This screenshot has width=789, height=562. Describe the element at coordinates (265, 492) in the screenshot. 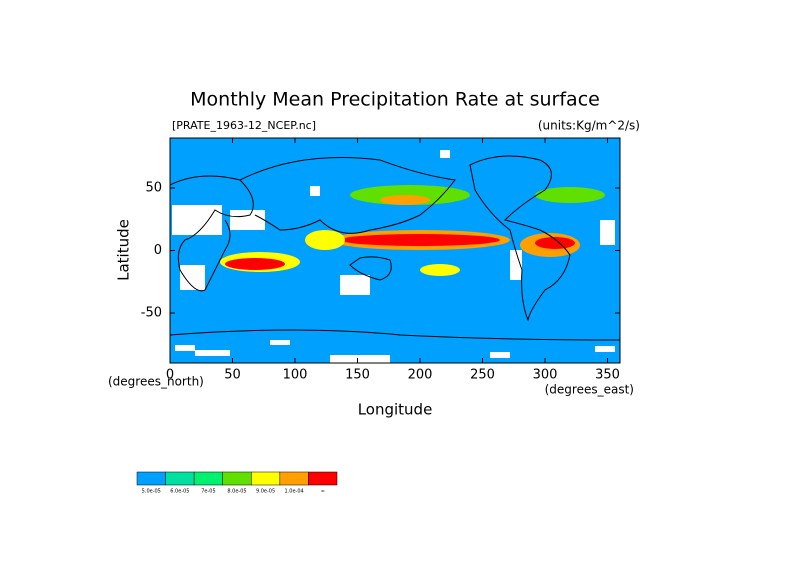

I see `colorbar-label: 9.0e-05` at that location.